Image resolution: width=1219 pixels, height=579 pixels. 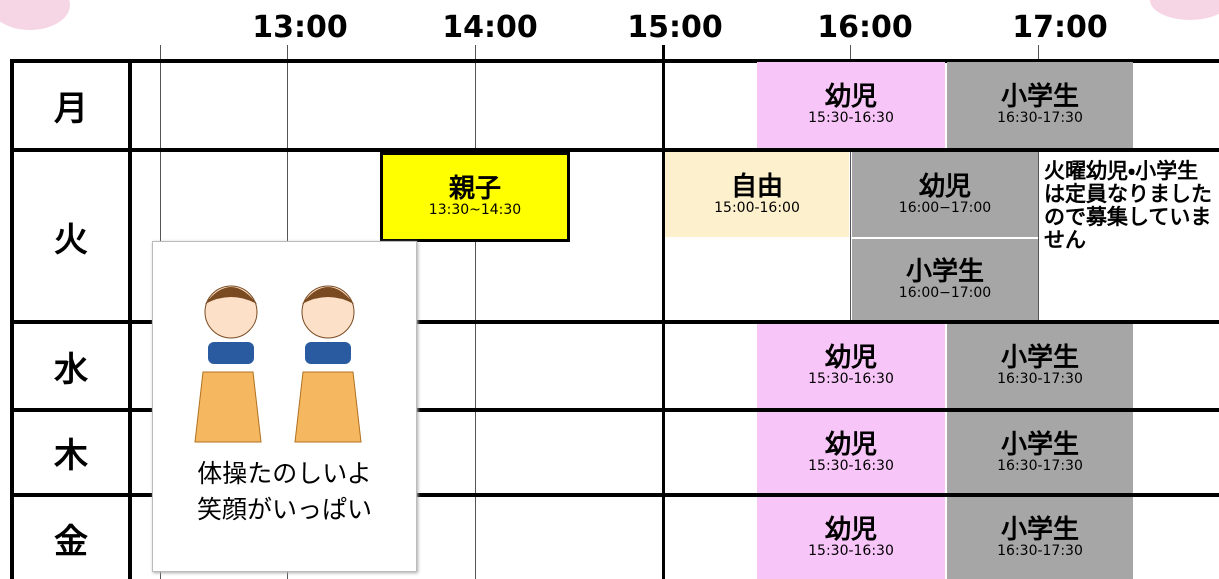 What do you see at coordinates (490, 27) in the screenshot?
I see `time-label: 14:00` at bounding box center [490, 27].